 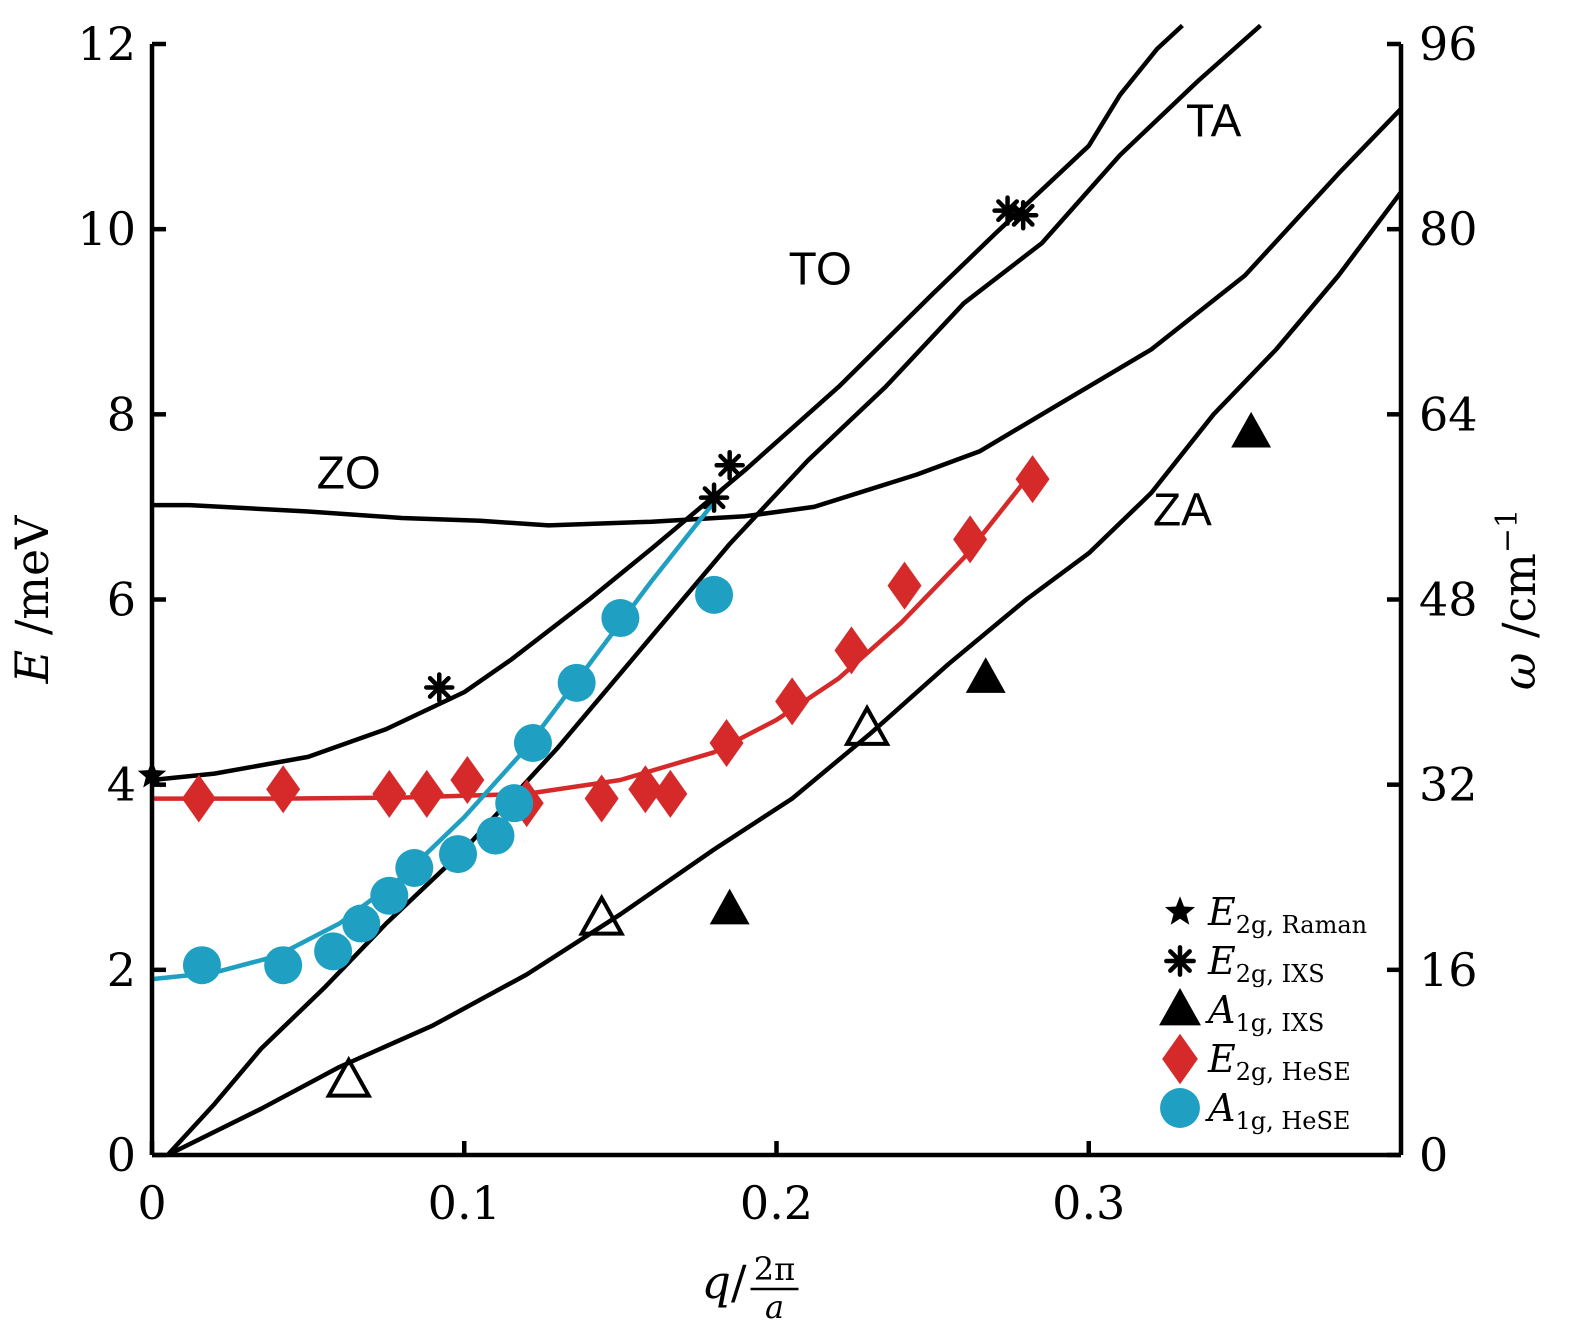 I want to click on legend-entry: A1g, HeSE, so click(x=1255, y=1110).